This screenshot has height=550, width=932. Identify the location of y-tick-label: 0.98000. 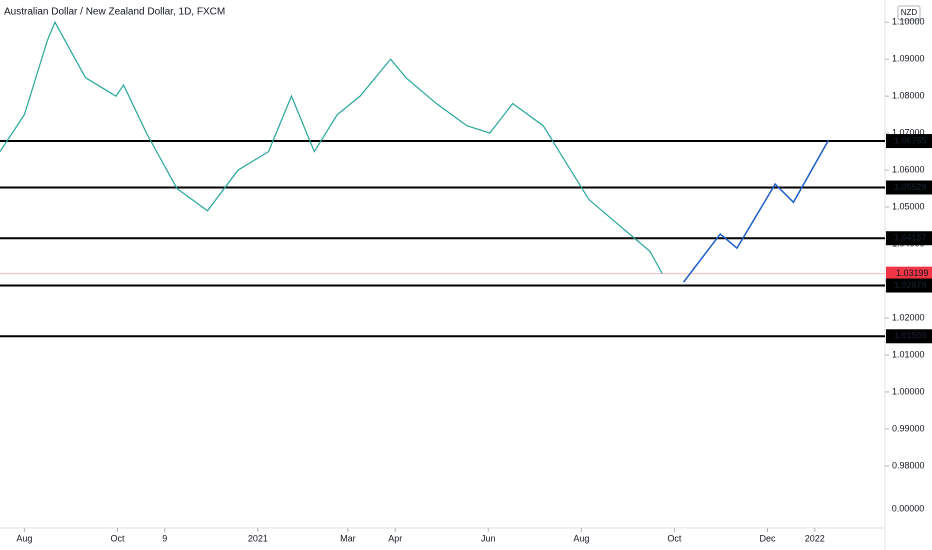
(908, 465).